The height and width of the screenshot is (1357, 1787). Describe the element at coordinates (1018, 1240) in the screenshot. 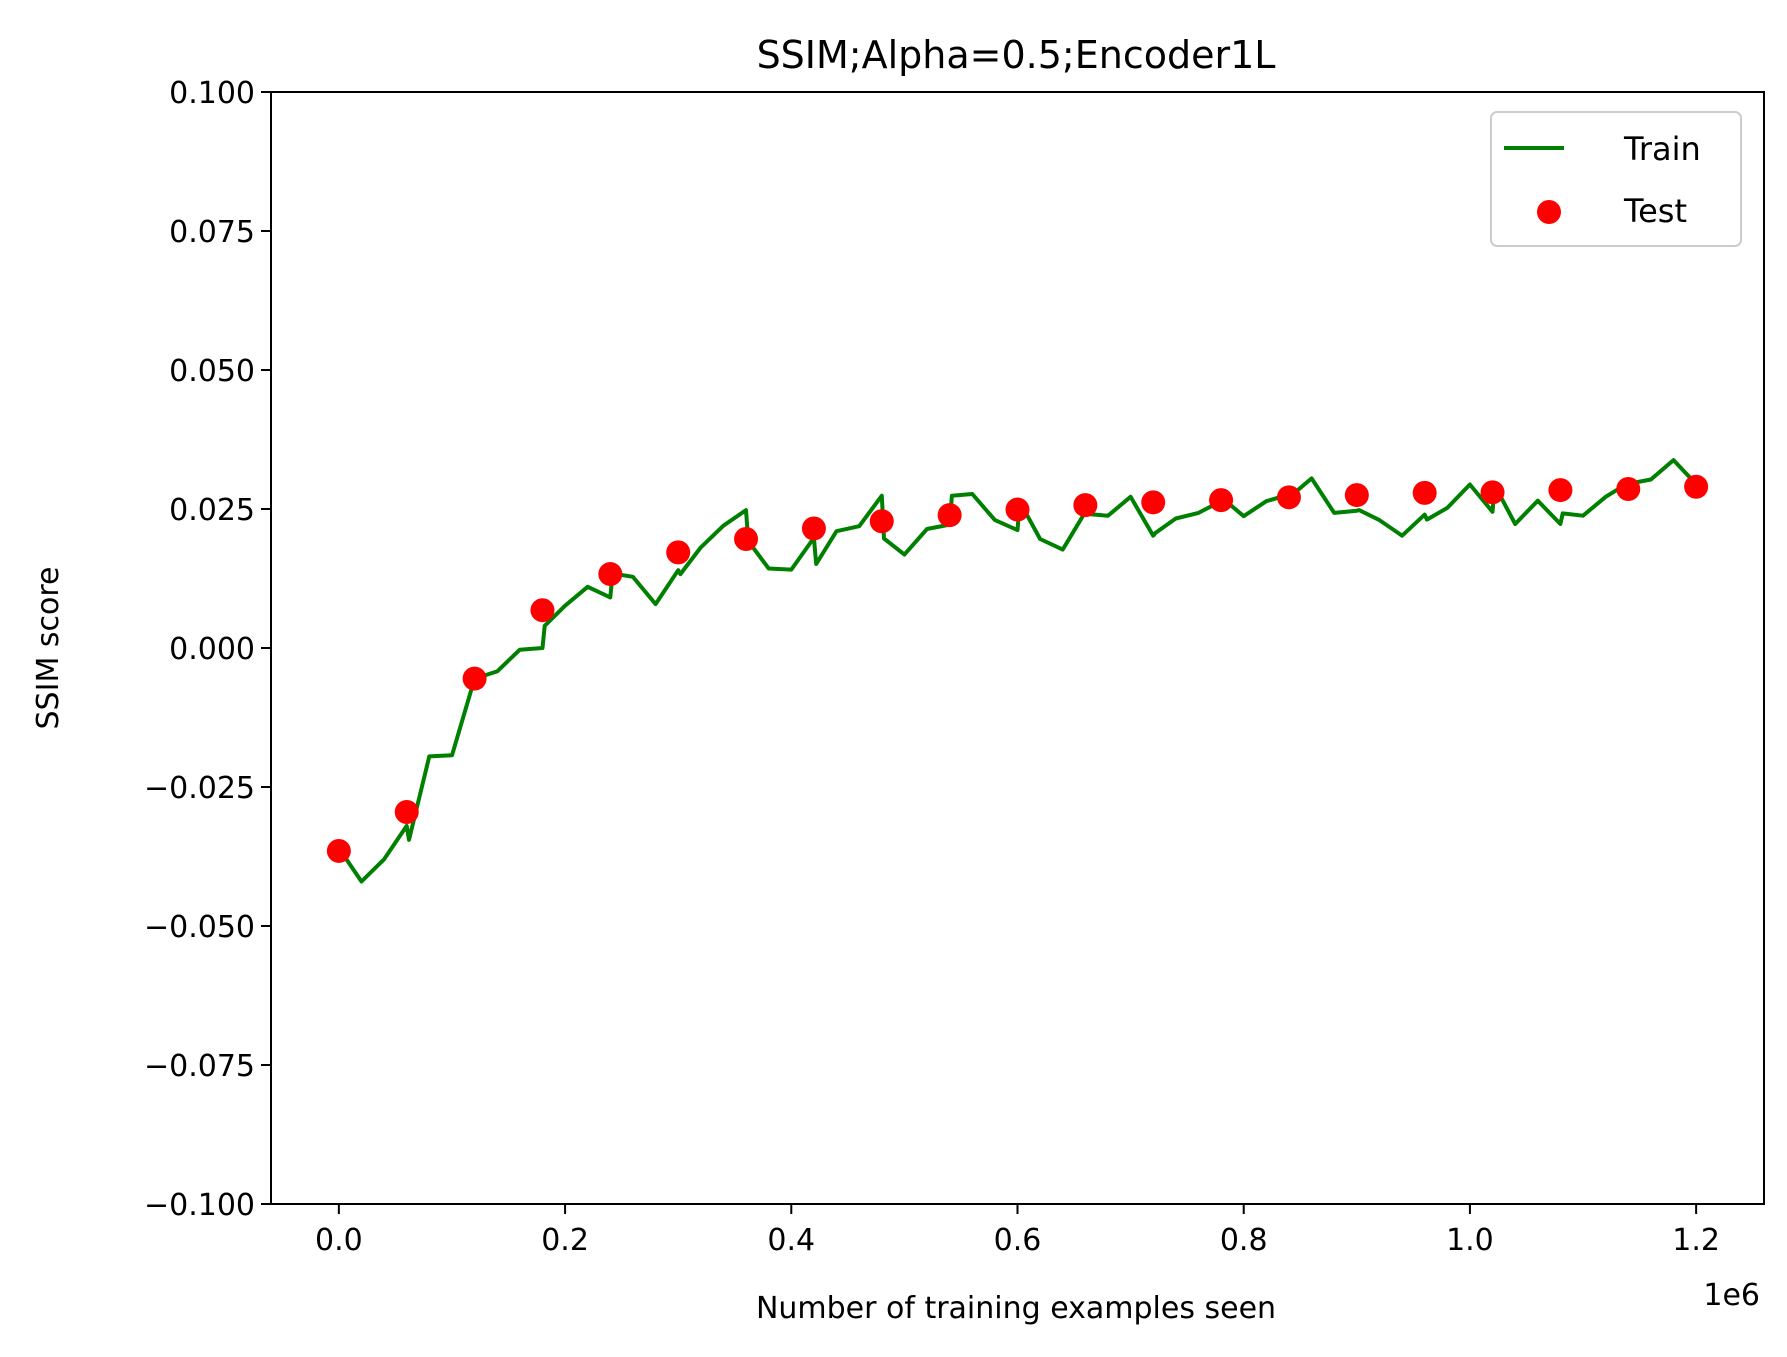

I see `x-tick-label: 0.6` at that location.